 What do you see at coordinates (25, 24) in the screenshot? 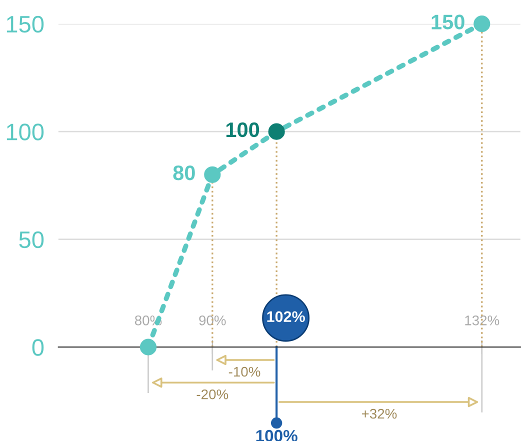
I see `y-tick-label: 150` at bounding box center [25, 24].